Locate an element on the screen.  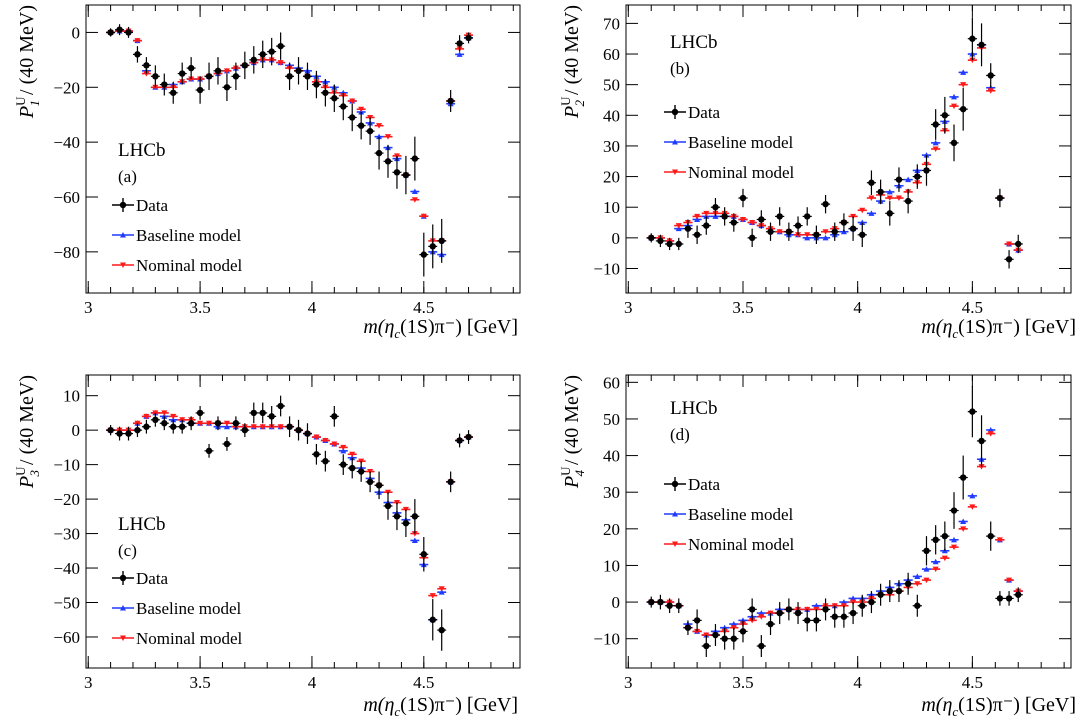
y-tick-label: −10 is located at coordinates (606, 268).